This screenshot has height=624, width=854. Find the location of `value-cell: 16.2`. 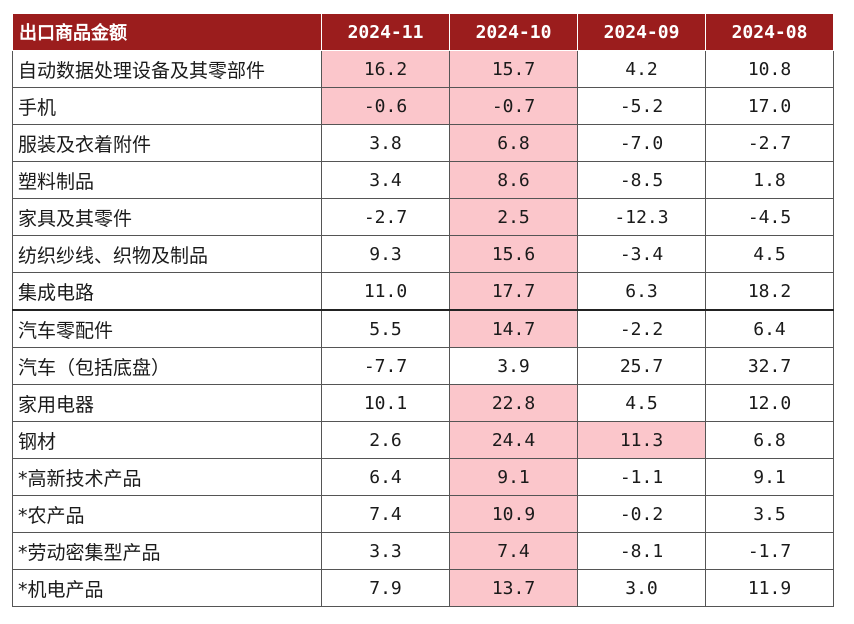

value-cell: 16.2 is located at coordinates (385, 69).